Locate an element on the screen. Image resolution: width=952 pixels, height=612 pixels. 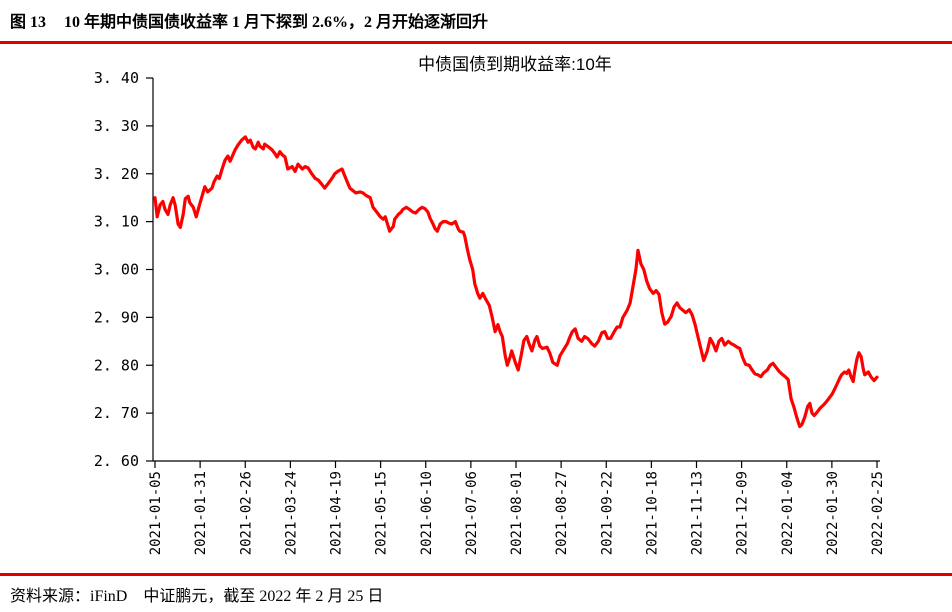
x-tick-label: 2021-08-01 is located at coordinates (517, 513).